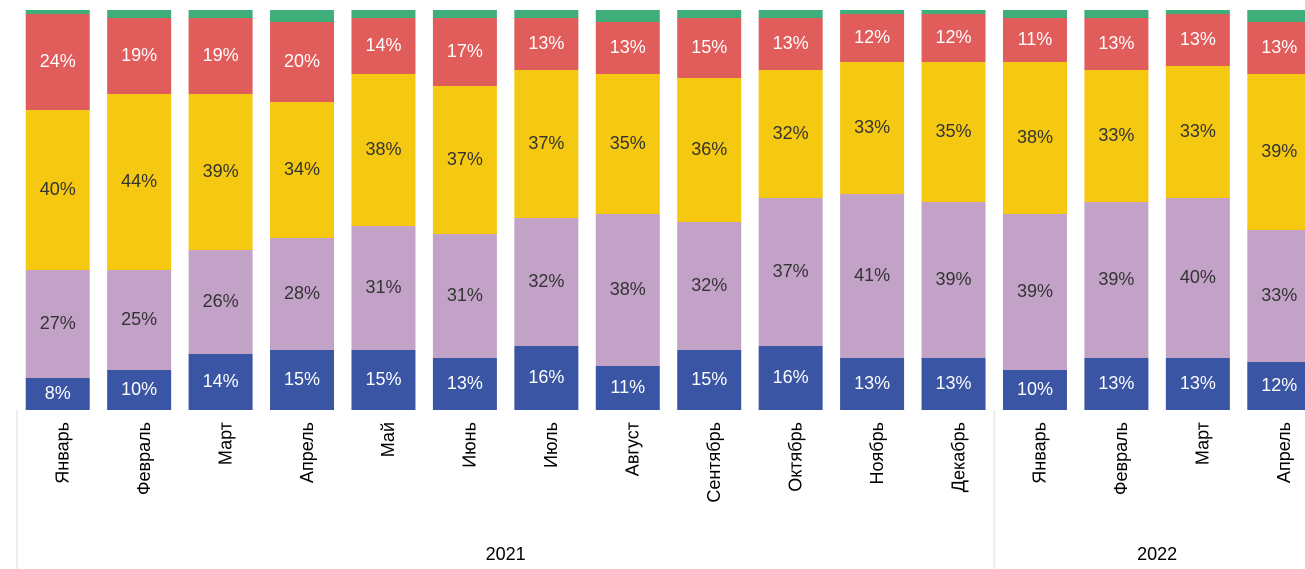 This screenshot has width=1305, height=569. I want to click on data-label: 44%, so click(139, 181).